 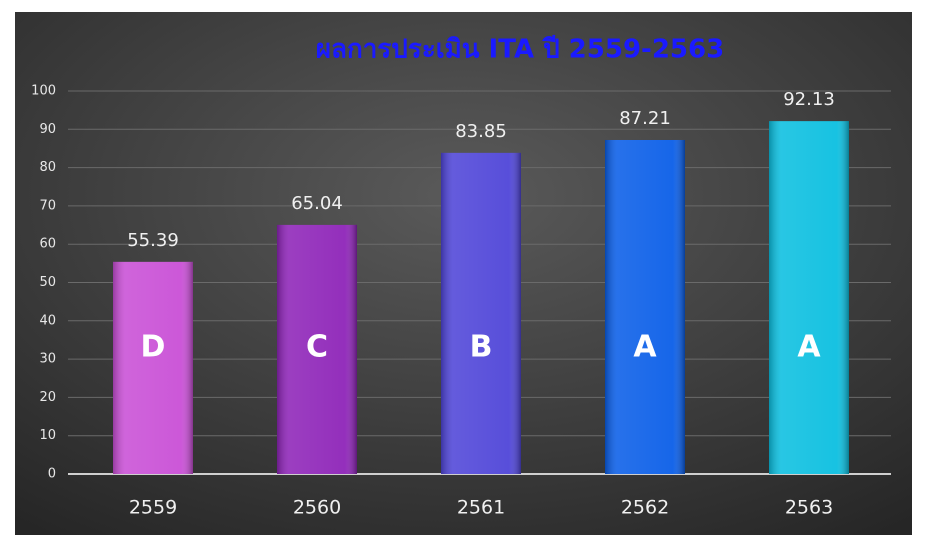 What do you see at coordinates (481, 131) in the screenshot?
I see `value-label: 83.85` at bounding box center [481, 131].